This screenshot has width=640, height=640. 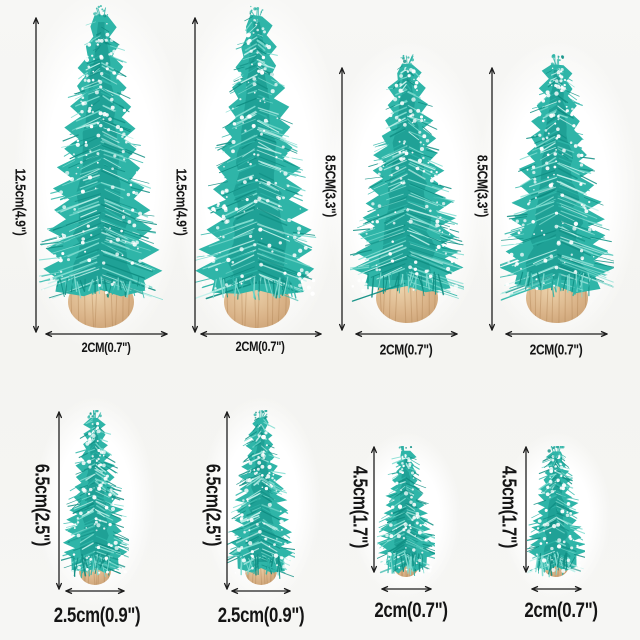 I want to click on width-dimension-label-7: 2cm(0.7"), so click(x=411, y=610).